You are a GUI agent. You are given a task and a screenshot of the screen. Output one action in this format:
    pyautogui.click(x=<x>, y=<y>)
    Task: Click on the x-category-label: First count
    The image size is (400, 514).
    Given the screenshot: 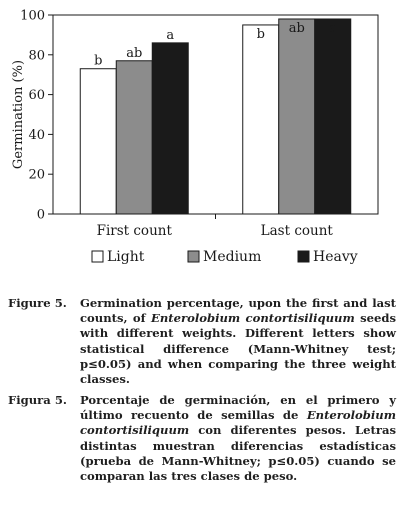 What is the action you would take?
    pyautogui.click(x=135, y=231)
    